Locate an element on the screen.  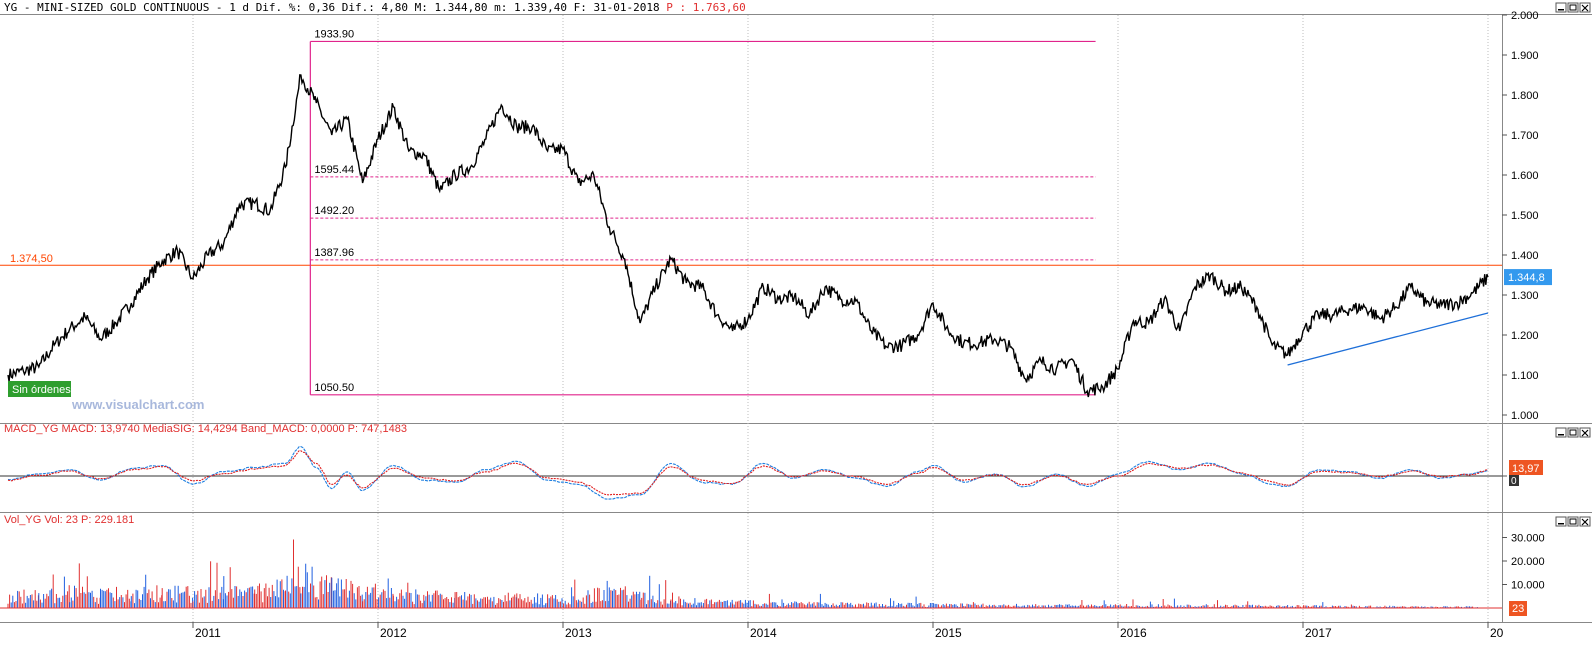
x-tick-label: 2011 is located at coordinates (208, 633).